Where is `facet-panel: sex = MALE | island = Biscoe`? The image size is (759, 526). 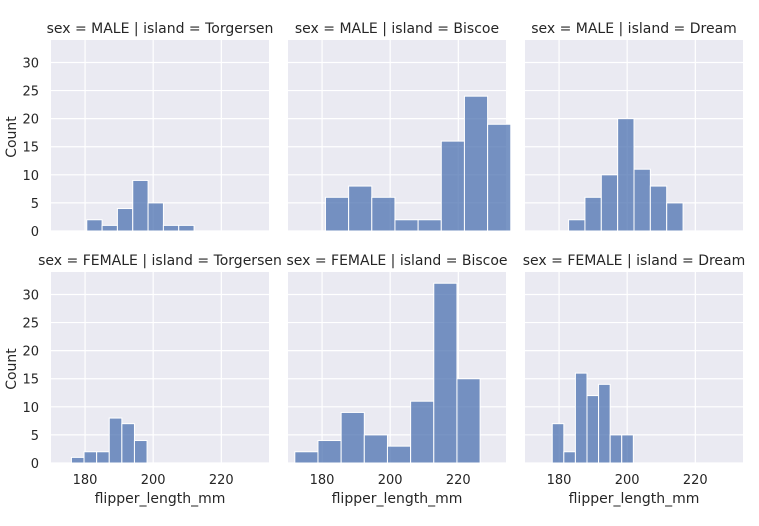 facet-panel: sex = MALE | island = Biscoe is located at coordinates (400, 126).